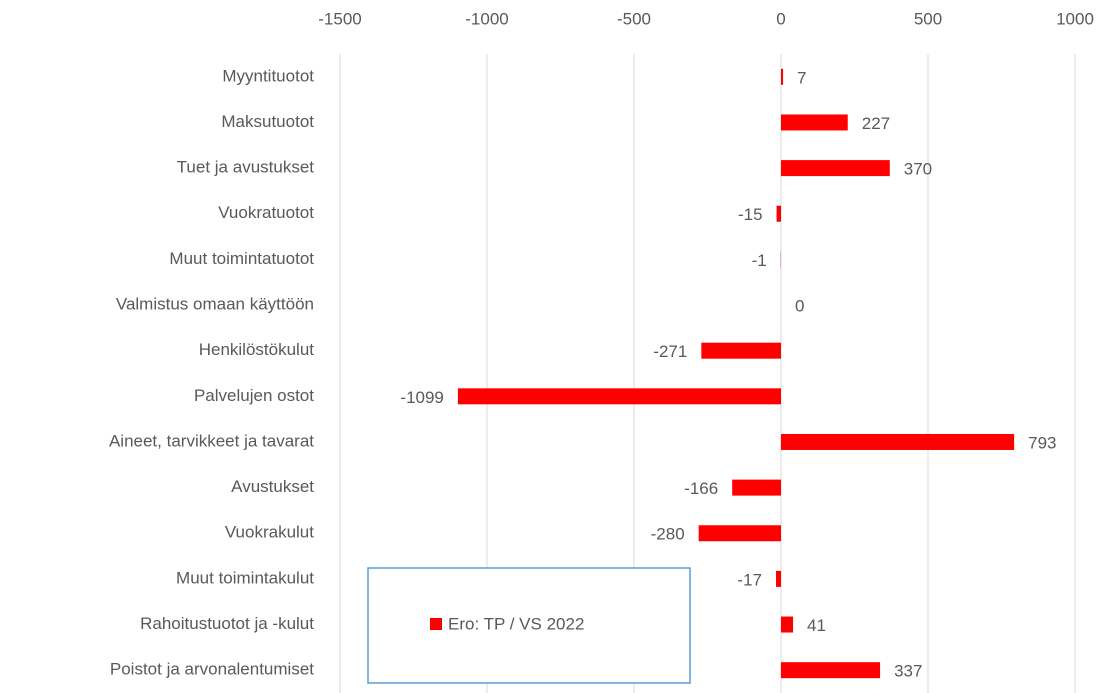 This screenshot has height=693, width=1110. Describe the element at coordinates (245, 577) in the screenshot. I see `y-tick-label: Muut toimintakulut` at that location.